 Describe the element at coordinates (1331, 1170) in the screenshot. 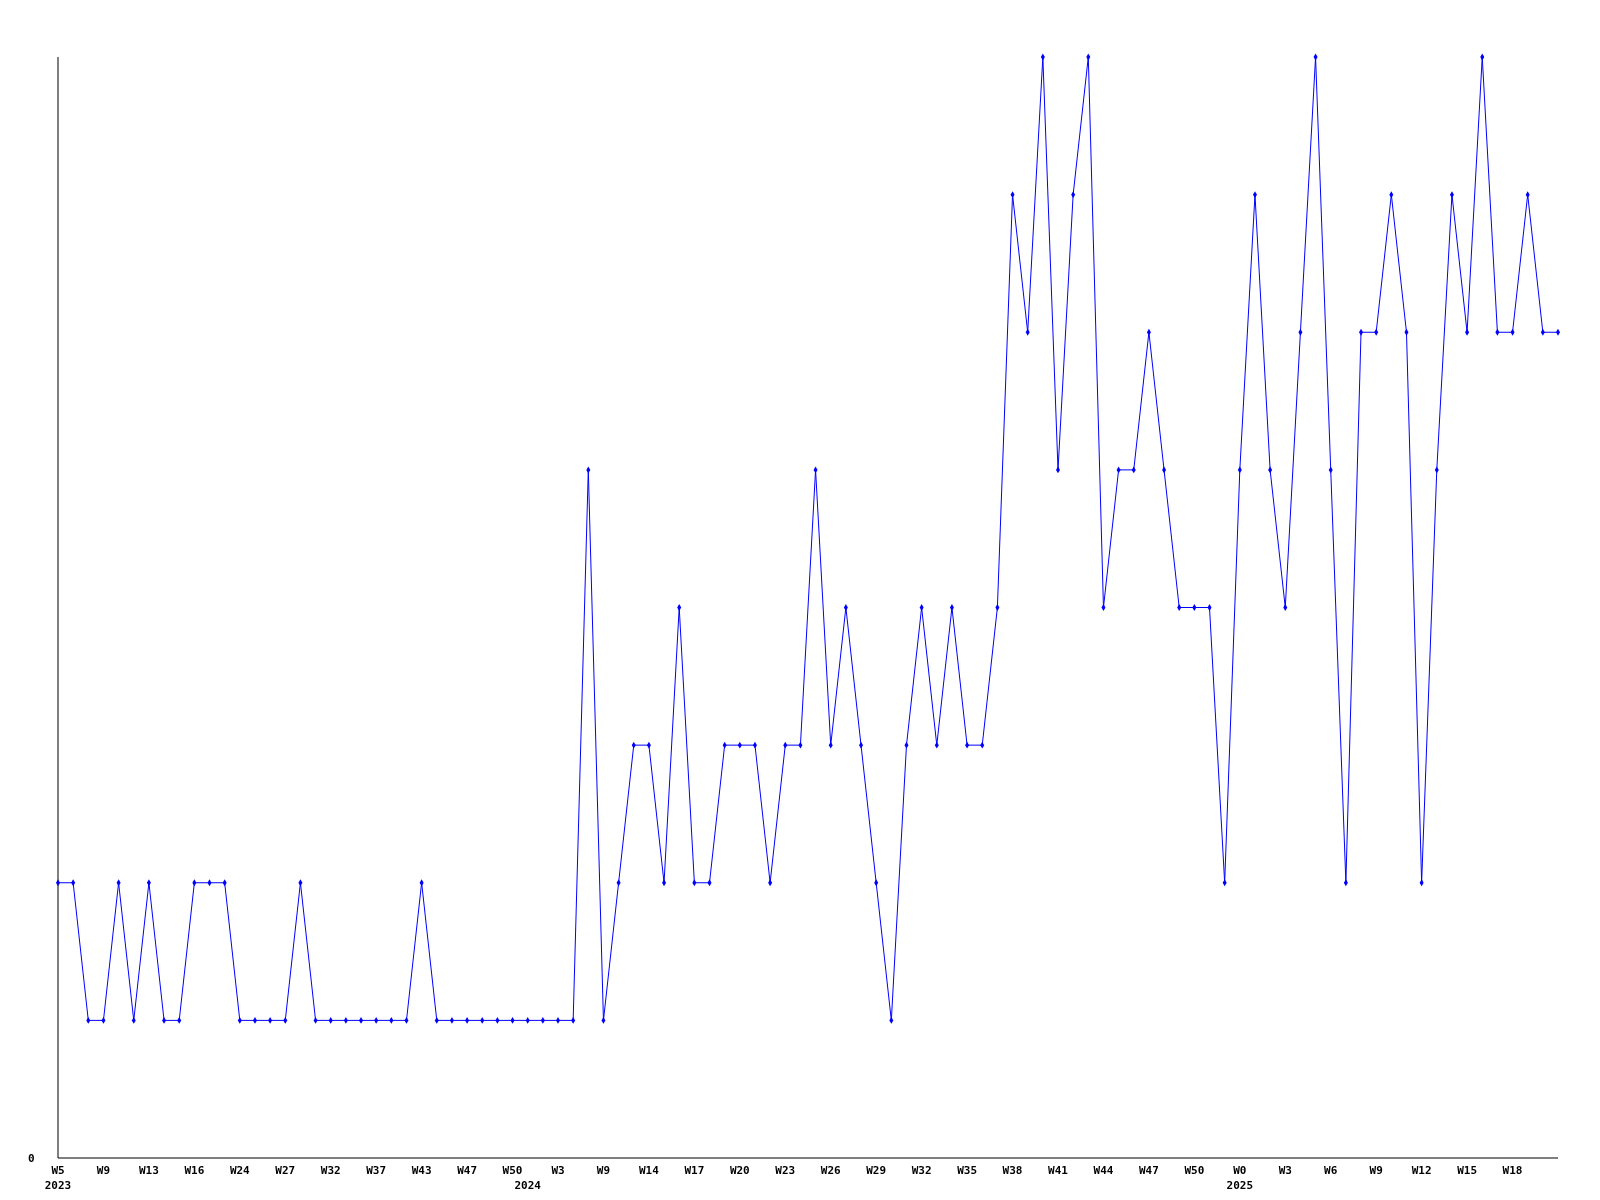

I see `x-tick-label: W6` at that location.